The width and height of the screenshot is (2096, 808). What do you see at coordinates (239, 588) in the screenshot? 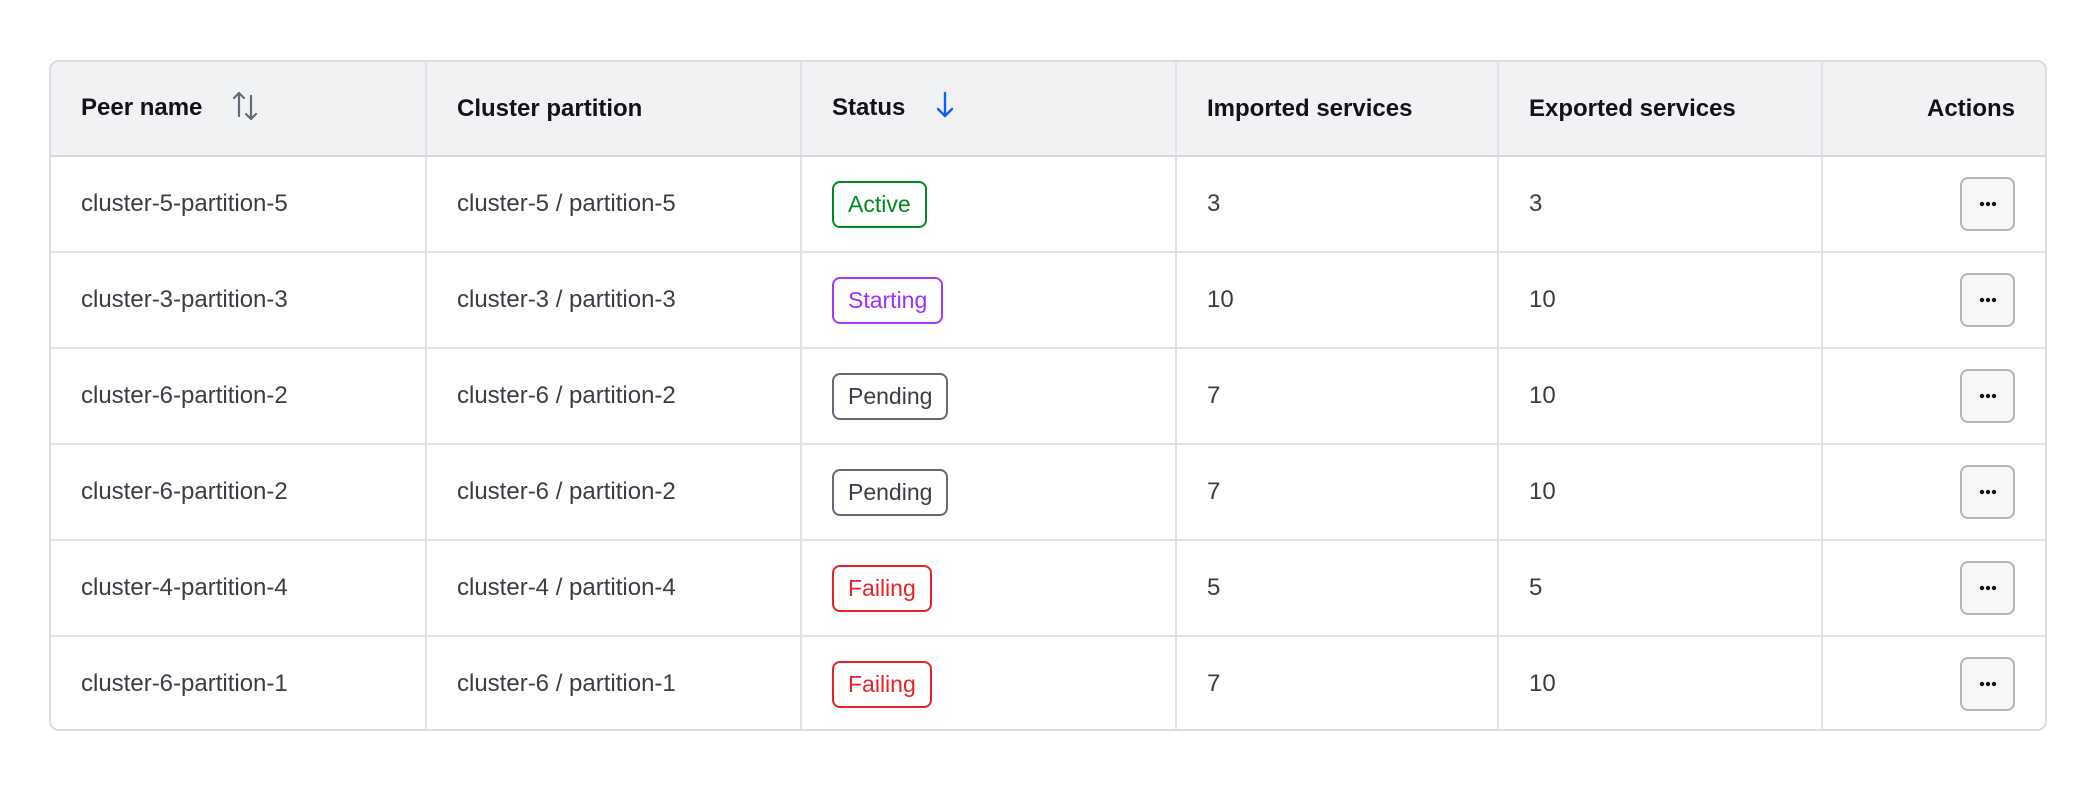
I see `peer-name-cell: cluster-4-partition-4` at bounding box center [239, 588].